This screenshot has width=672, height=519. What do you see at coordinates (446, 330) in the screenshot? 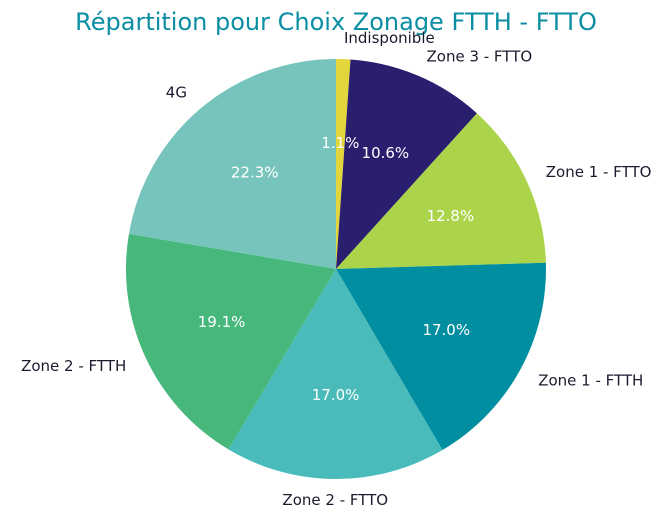
I see `pct-label-zone-1-ftth: 17.0%` at bounding box center [446, 330].